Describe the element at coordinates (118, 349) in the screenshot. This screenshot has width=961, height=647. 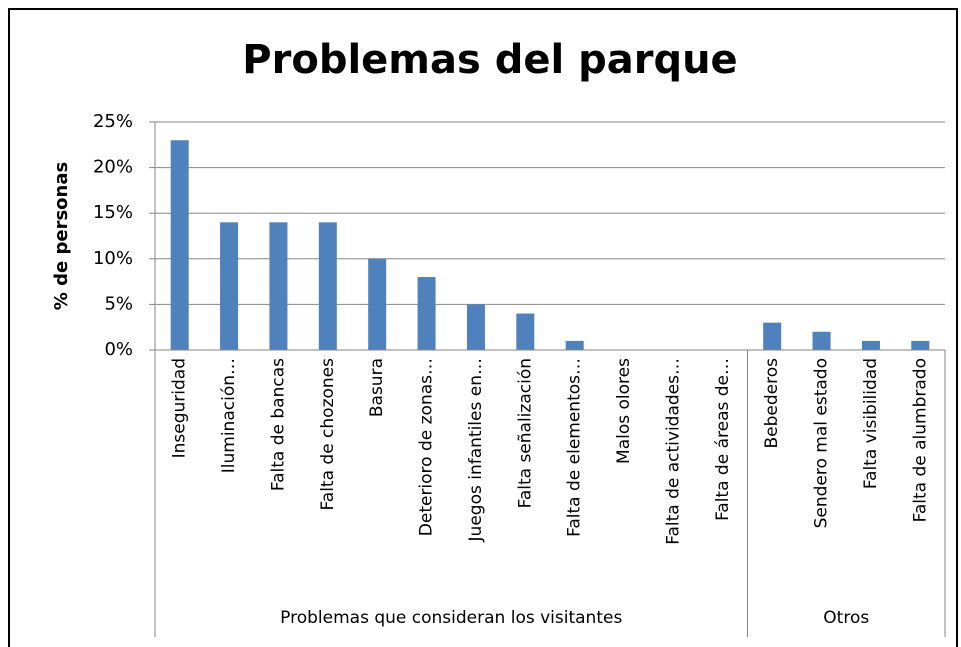
I see `y-tick-label: 0%` at that location.